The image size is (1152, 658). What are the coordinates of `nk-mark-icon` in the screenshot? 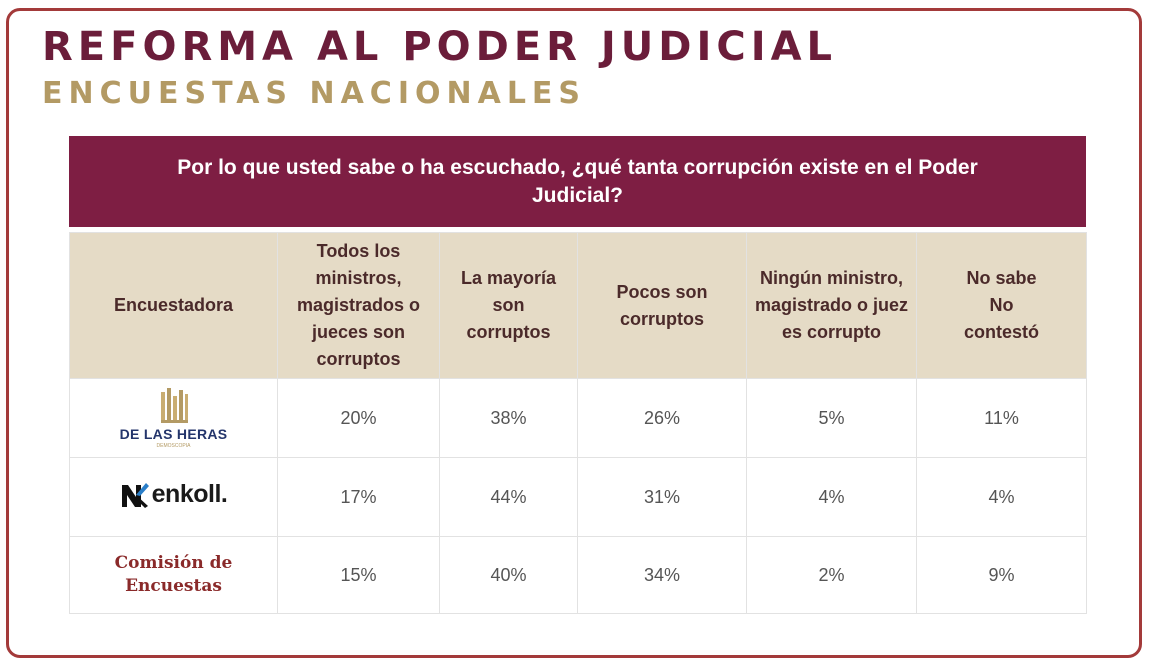 It's located at (135, 495).